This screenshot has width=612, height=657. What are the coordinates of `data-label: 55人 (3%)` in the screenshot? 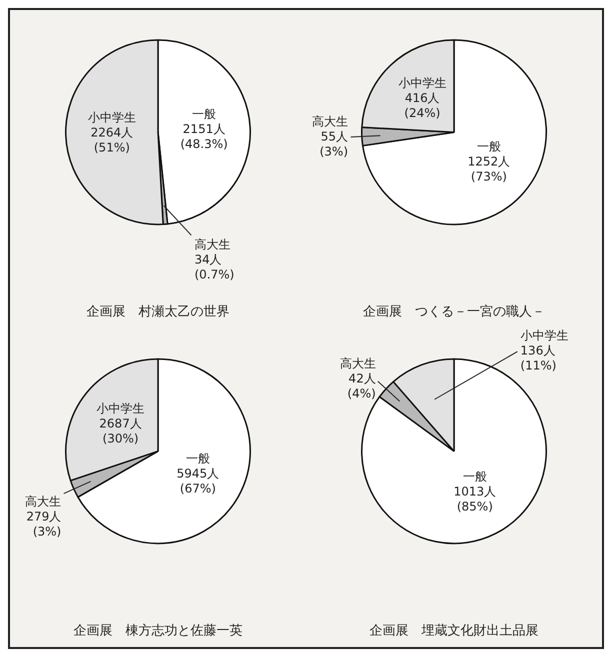 It's located at (334, 143).